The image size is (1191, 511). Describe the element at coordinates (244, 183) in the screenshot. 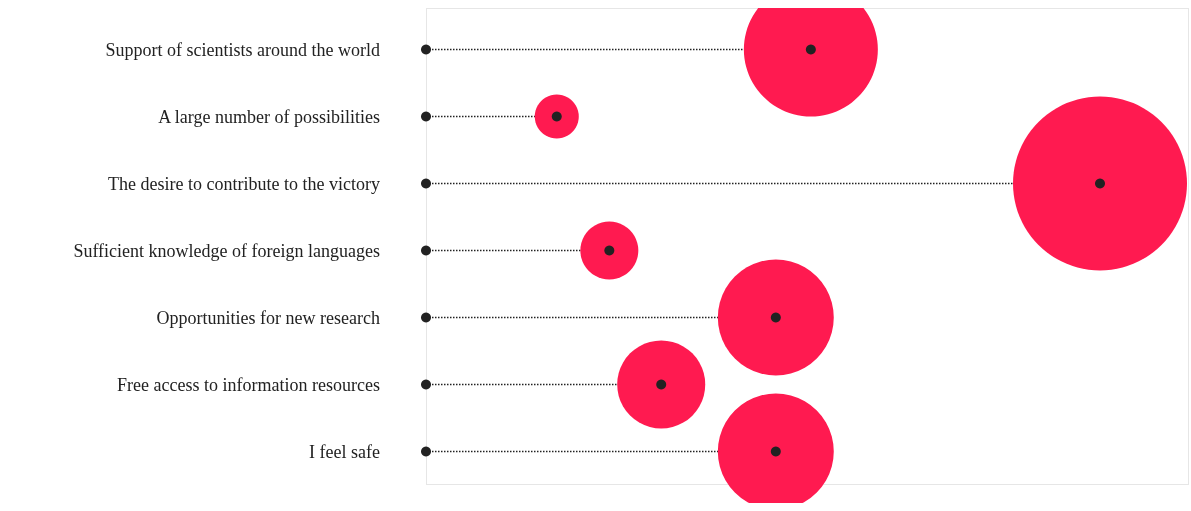

I see `y-tick-label: The desire to contribute to the victory` at that location.